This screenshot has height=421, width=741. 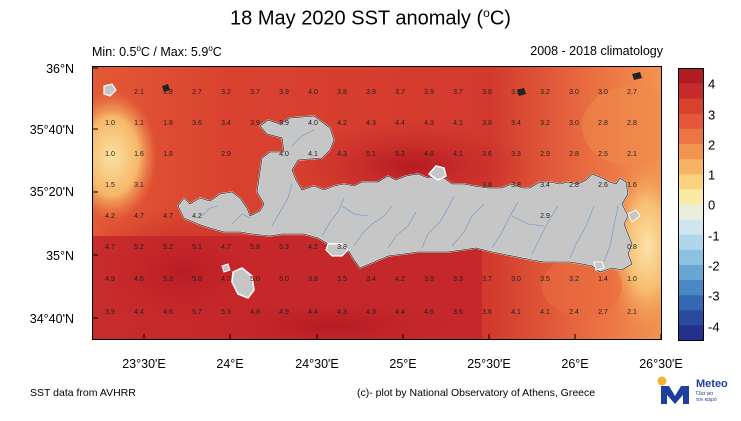 What do you see at coordinates (516, 123) in the screenshot?
I see `anomaly-value: 3.4` at bounding box center [516, 123].